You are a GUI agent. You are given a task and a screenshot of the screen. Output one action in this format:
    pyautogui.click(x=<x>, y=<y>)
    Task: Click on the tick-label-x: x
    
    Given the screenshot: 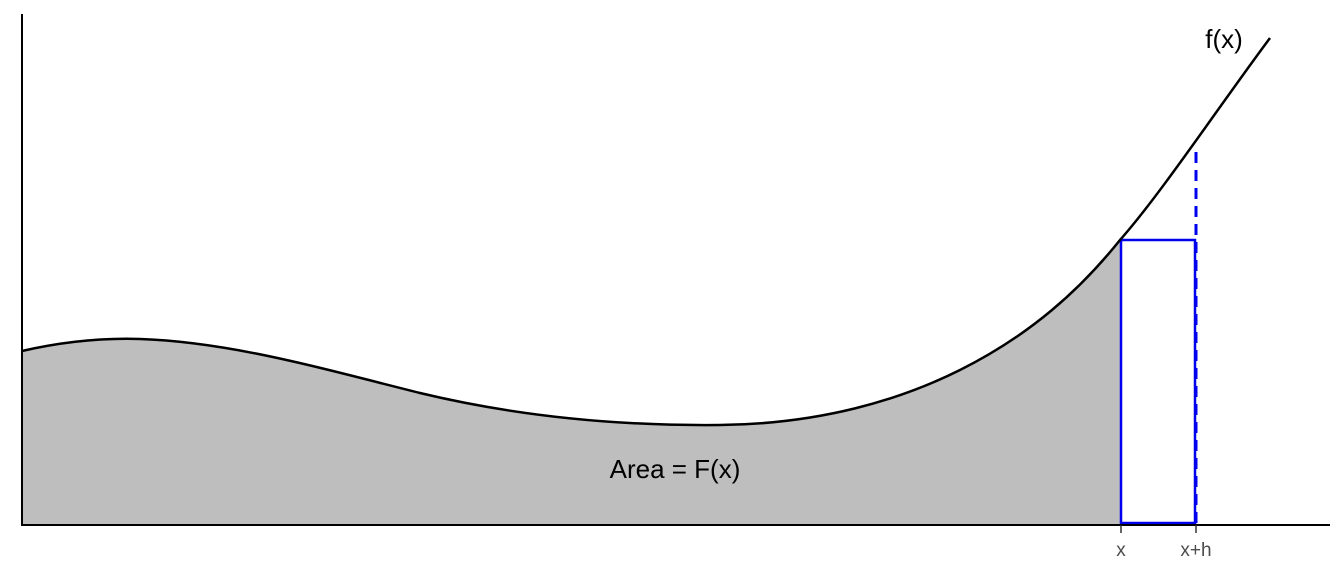 What is the action you would take?
    pyautogui.click(x=1121, y=550)
    